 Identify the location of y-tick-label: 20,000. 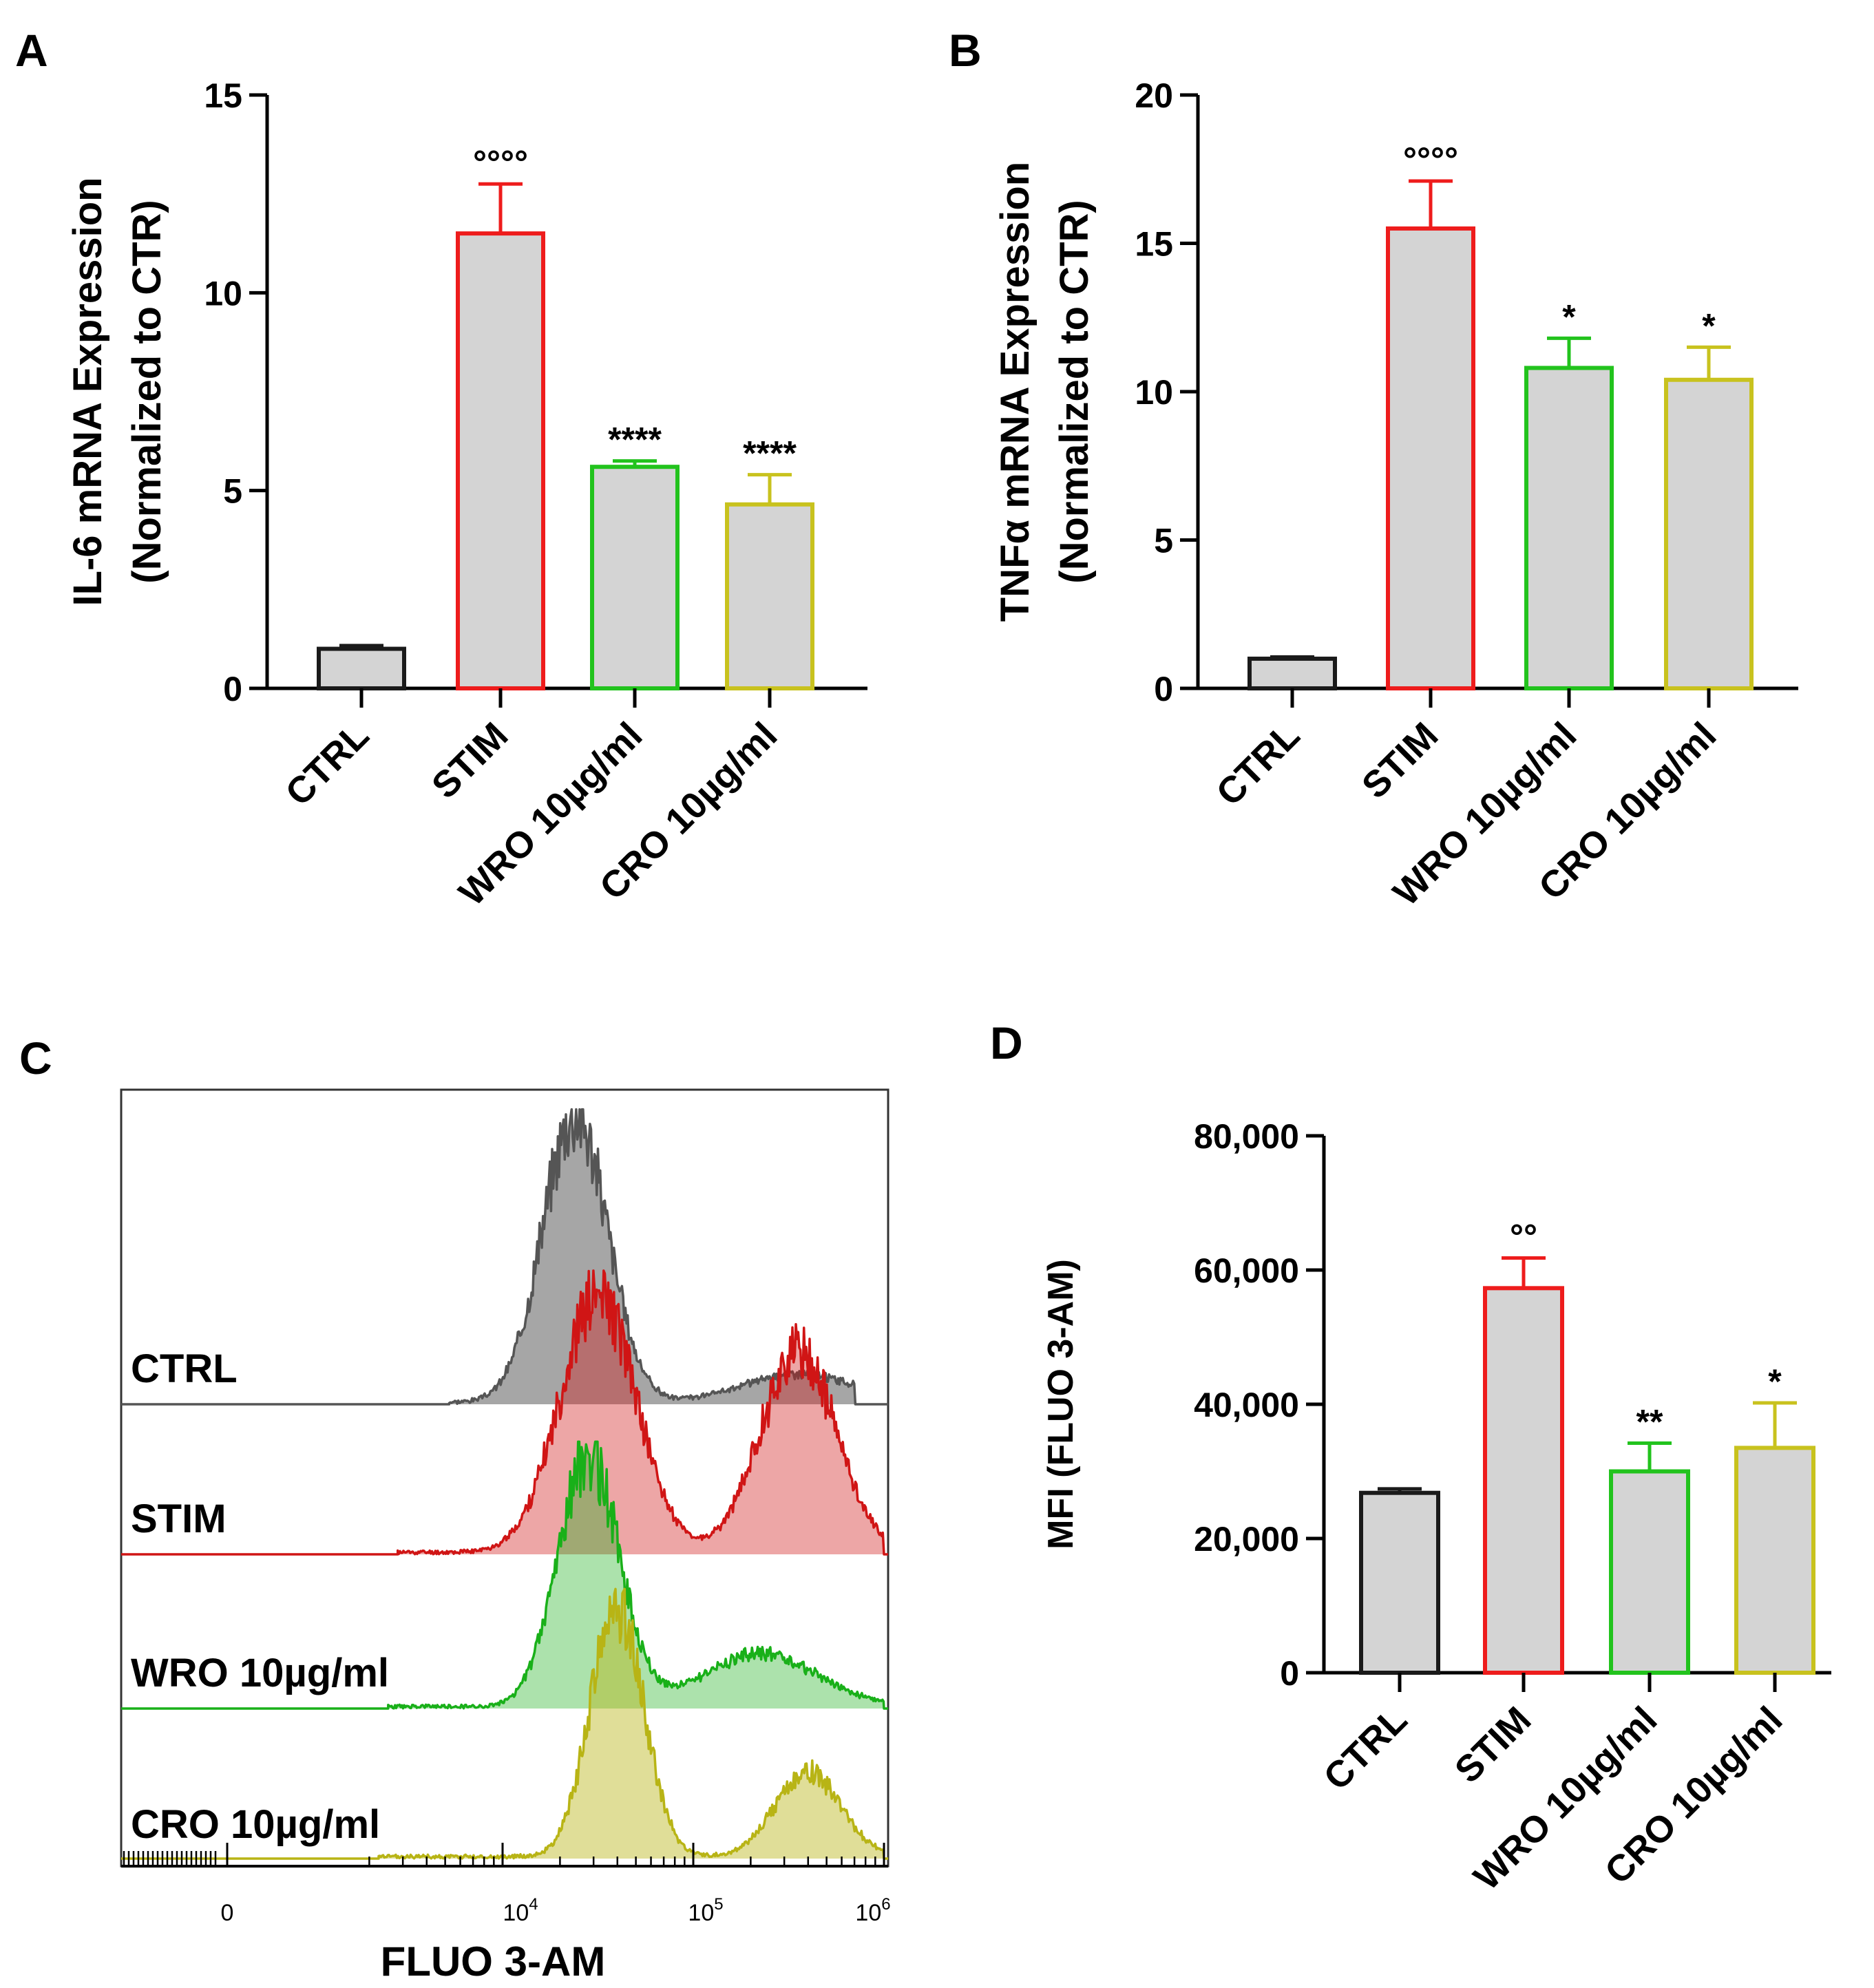
(1246, 1539).